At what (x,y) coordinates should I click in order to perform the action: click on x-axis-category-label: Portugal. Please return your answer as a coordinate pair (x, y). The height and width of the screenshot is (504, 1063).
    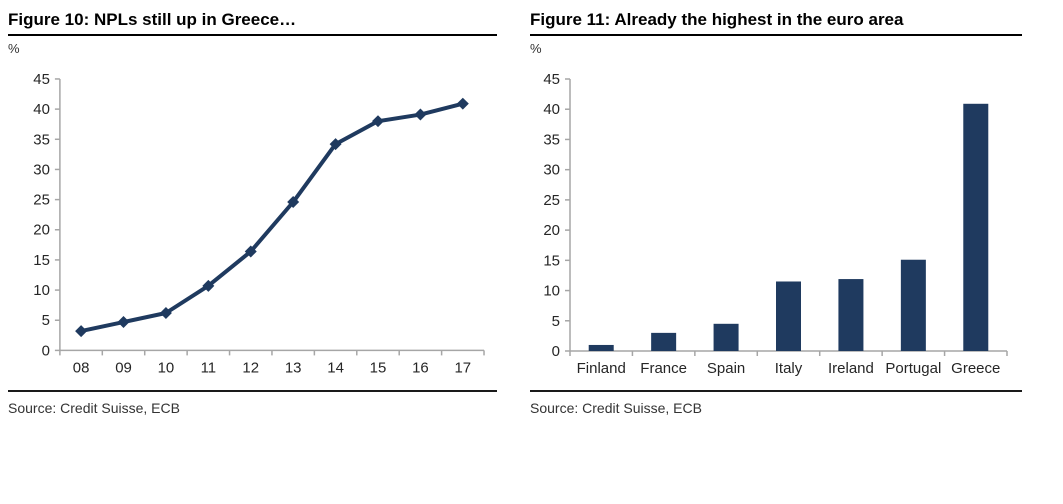
    Looking at the image, I should click on (913, 368).